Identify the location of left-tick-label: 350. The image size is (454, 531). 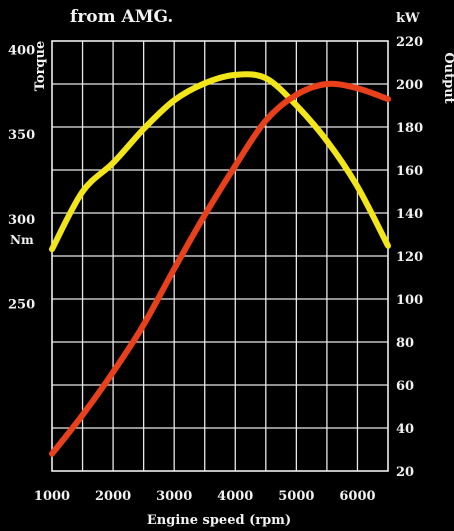
(21, 135).